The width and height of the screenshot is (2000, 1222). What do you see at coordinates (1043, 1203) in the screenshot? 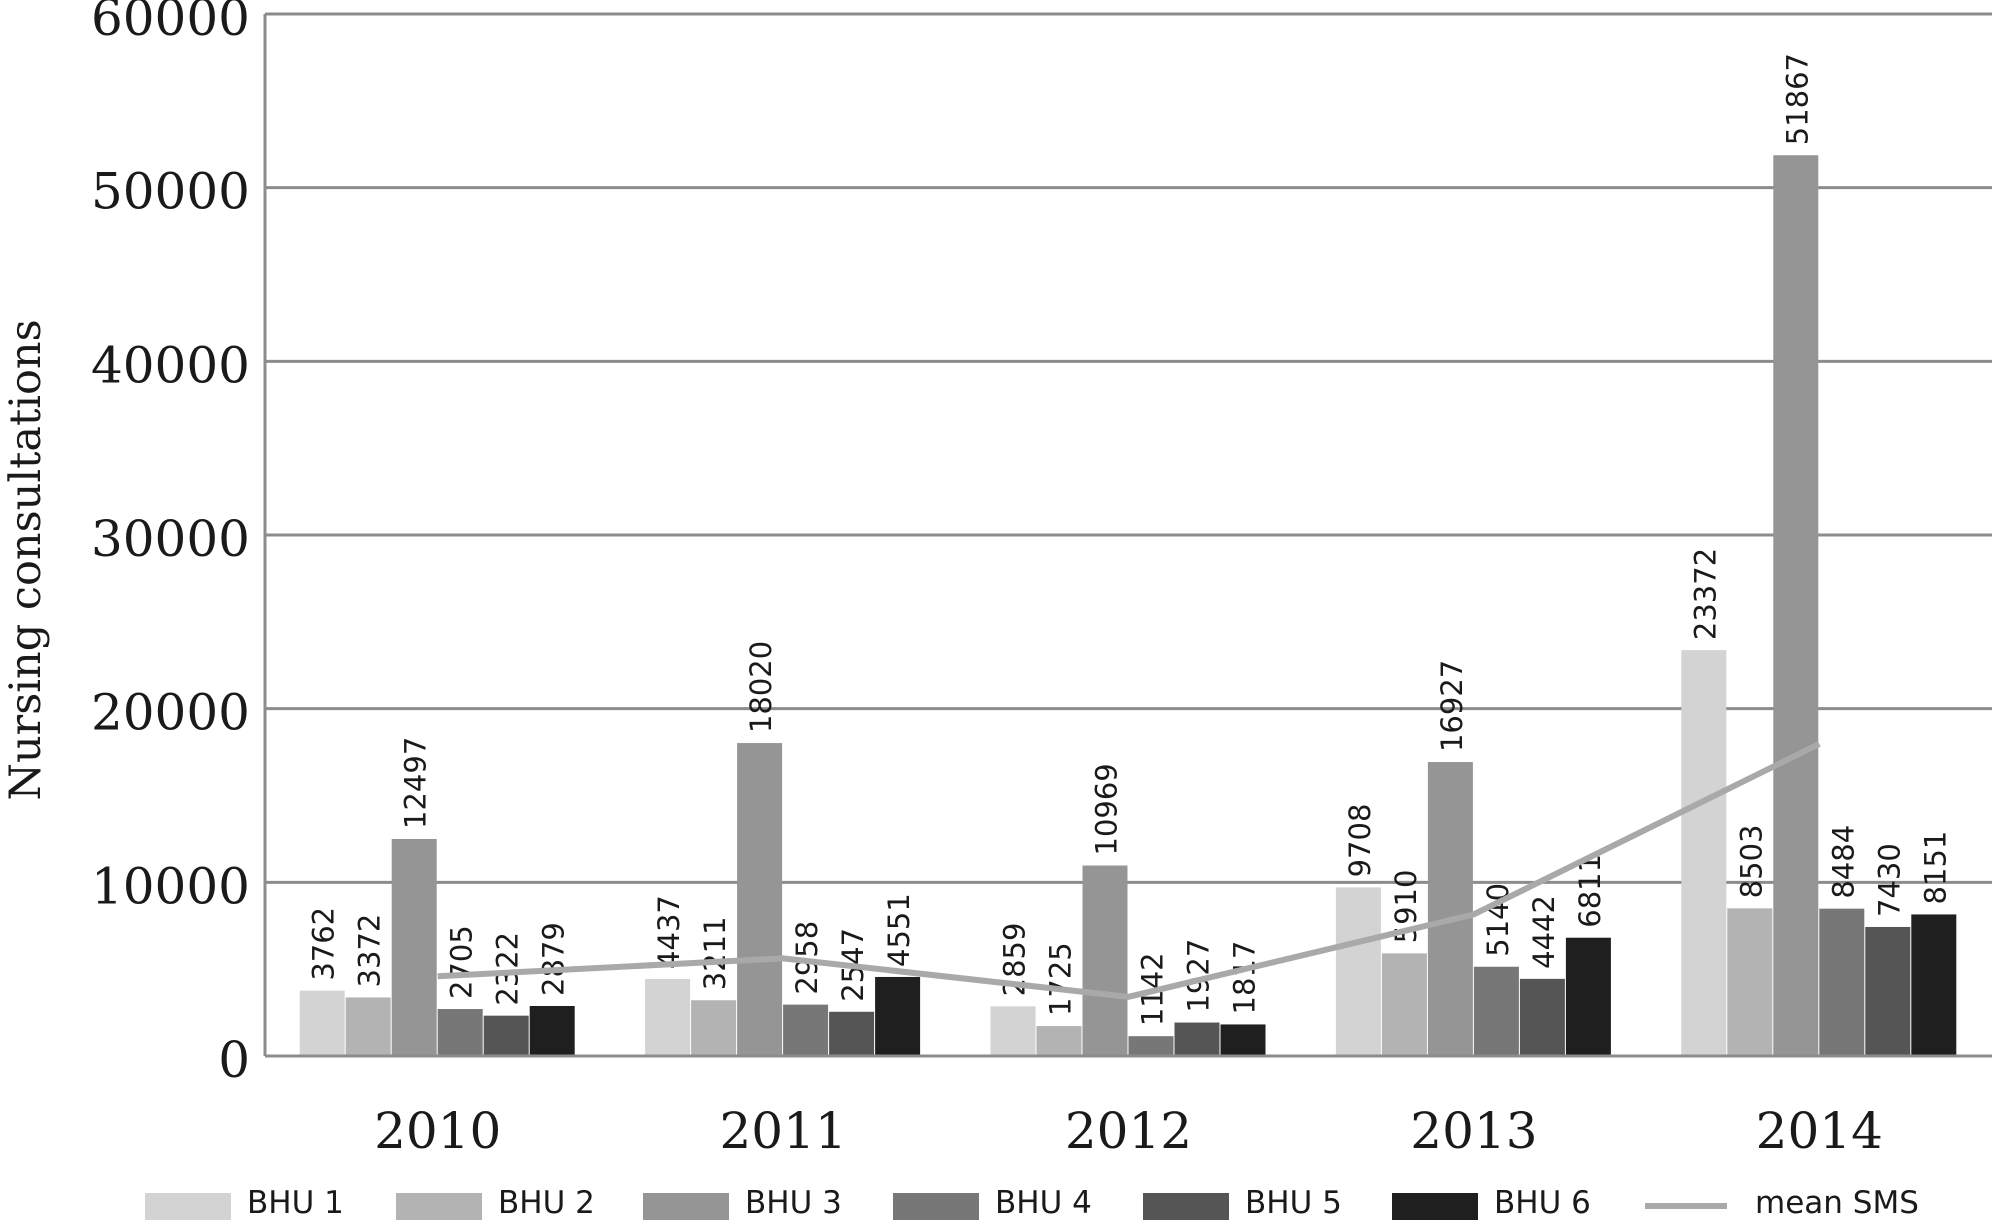
I see `legend-label: BHU 4` at bounding box center [1043, 1203].